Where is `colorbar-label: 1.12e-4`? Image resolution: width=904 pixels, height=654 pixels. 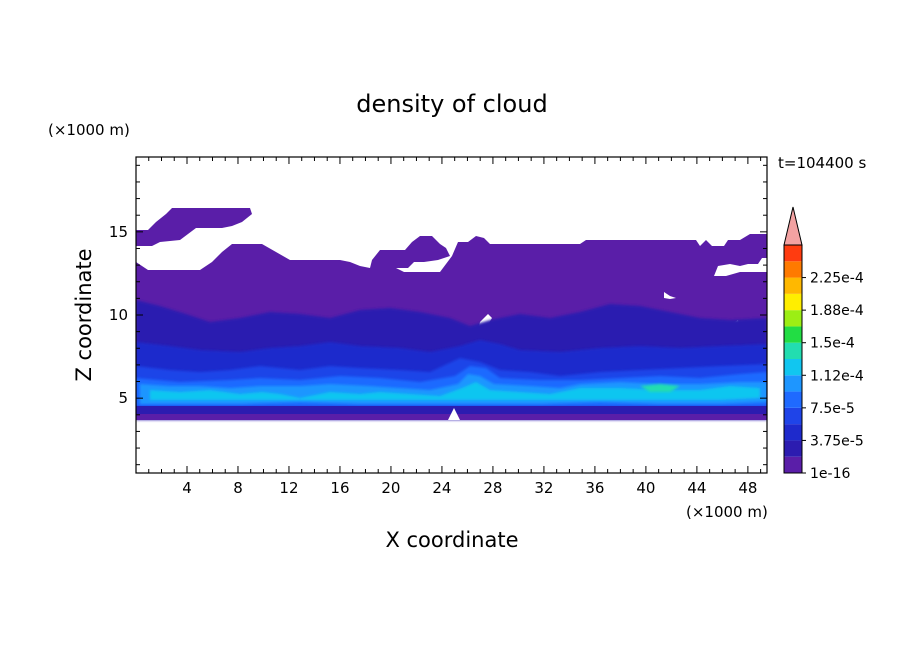 colorbar-label: 1.12e-4 is located at coordinates (837, 376).